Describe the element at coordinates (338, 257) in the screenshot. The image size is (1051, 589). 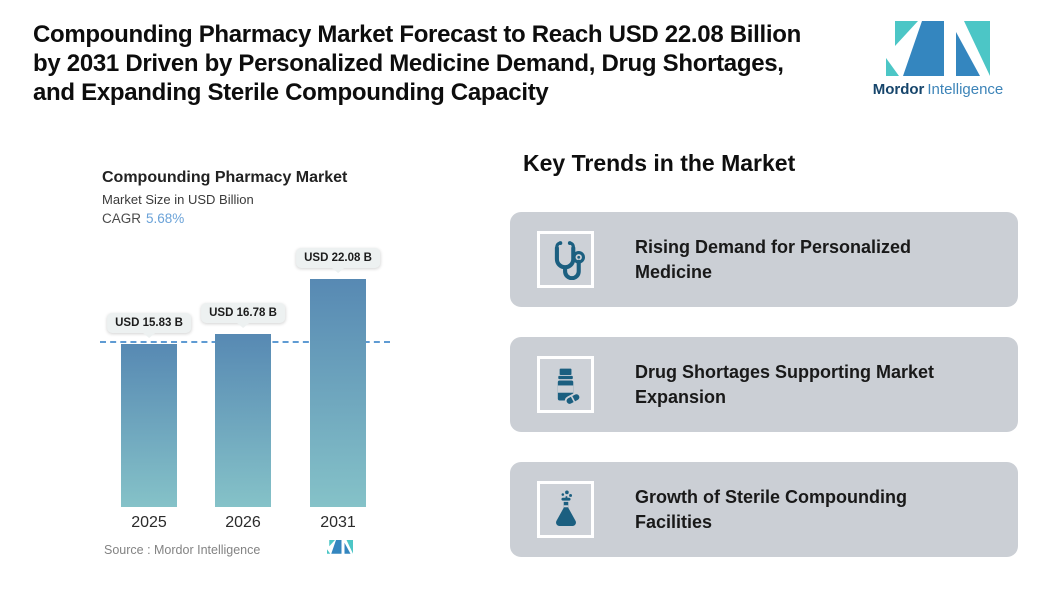
I see `value-badge-2031: USD 22.08 B` at that location.